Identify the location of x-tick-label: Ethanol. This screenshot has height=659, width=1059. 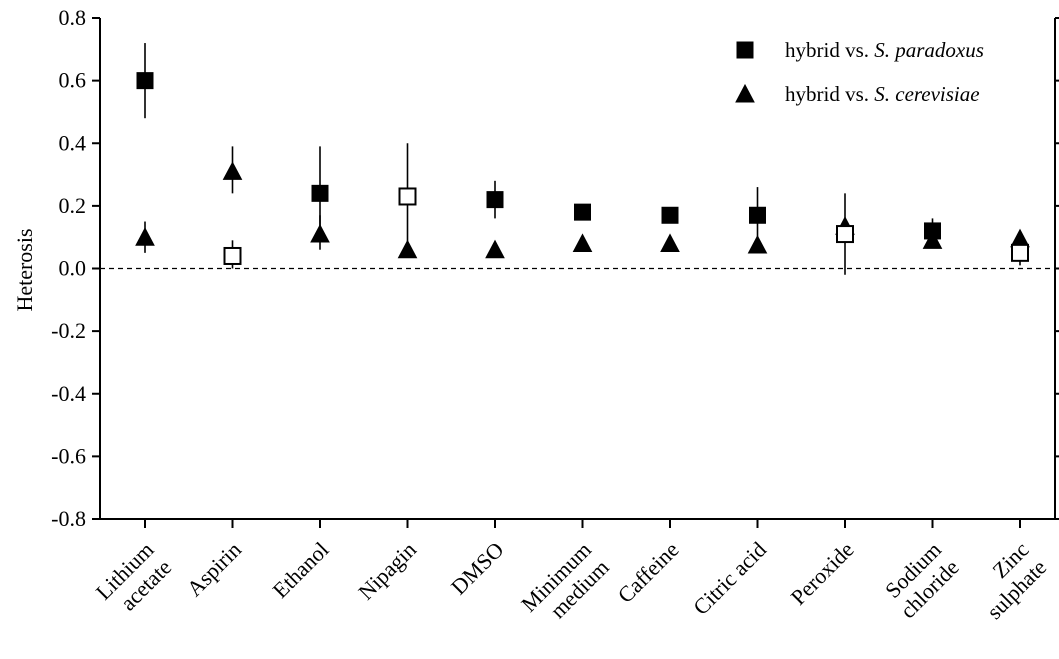
(300, 570).